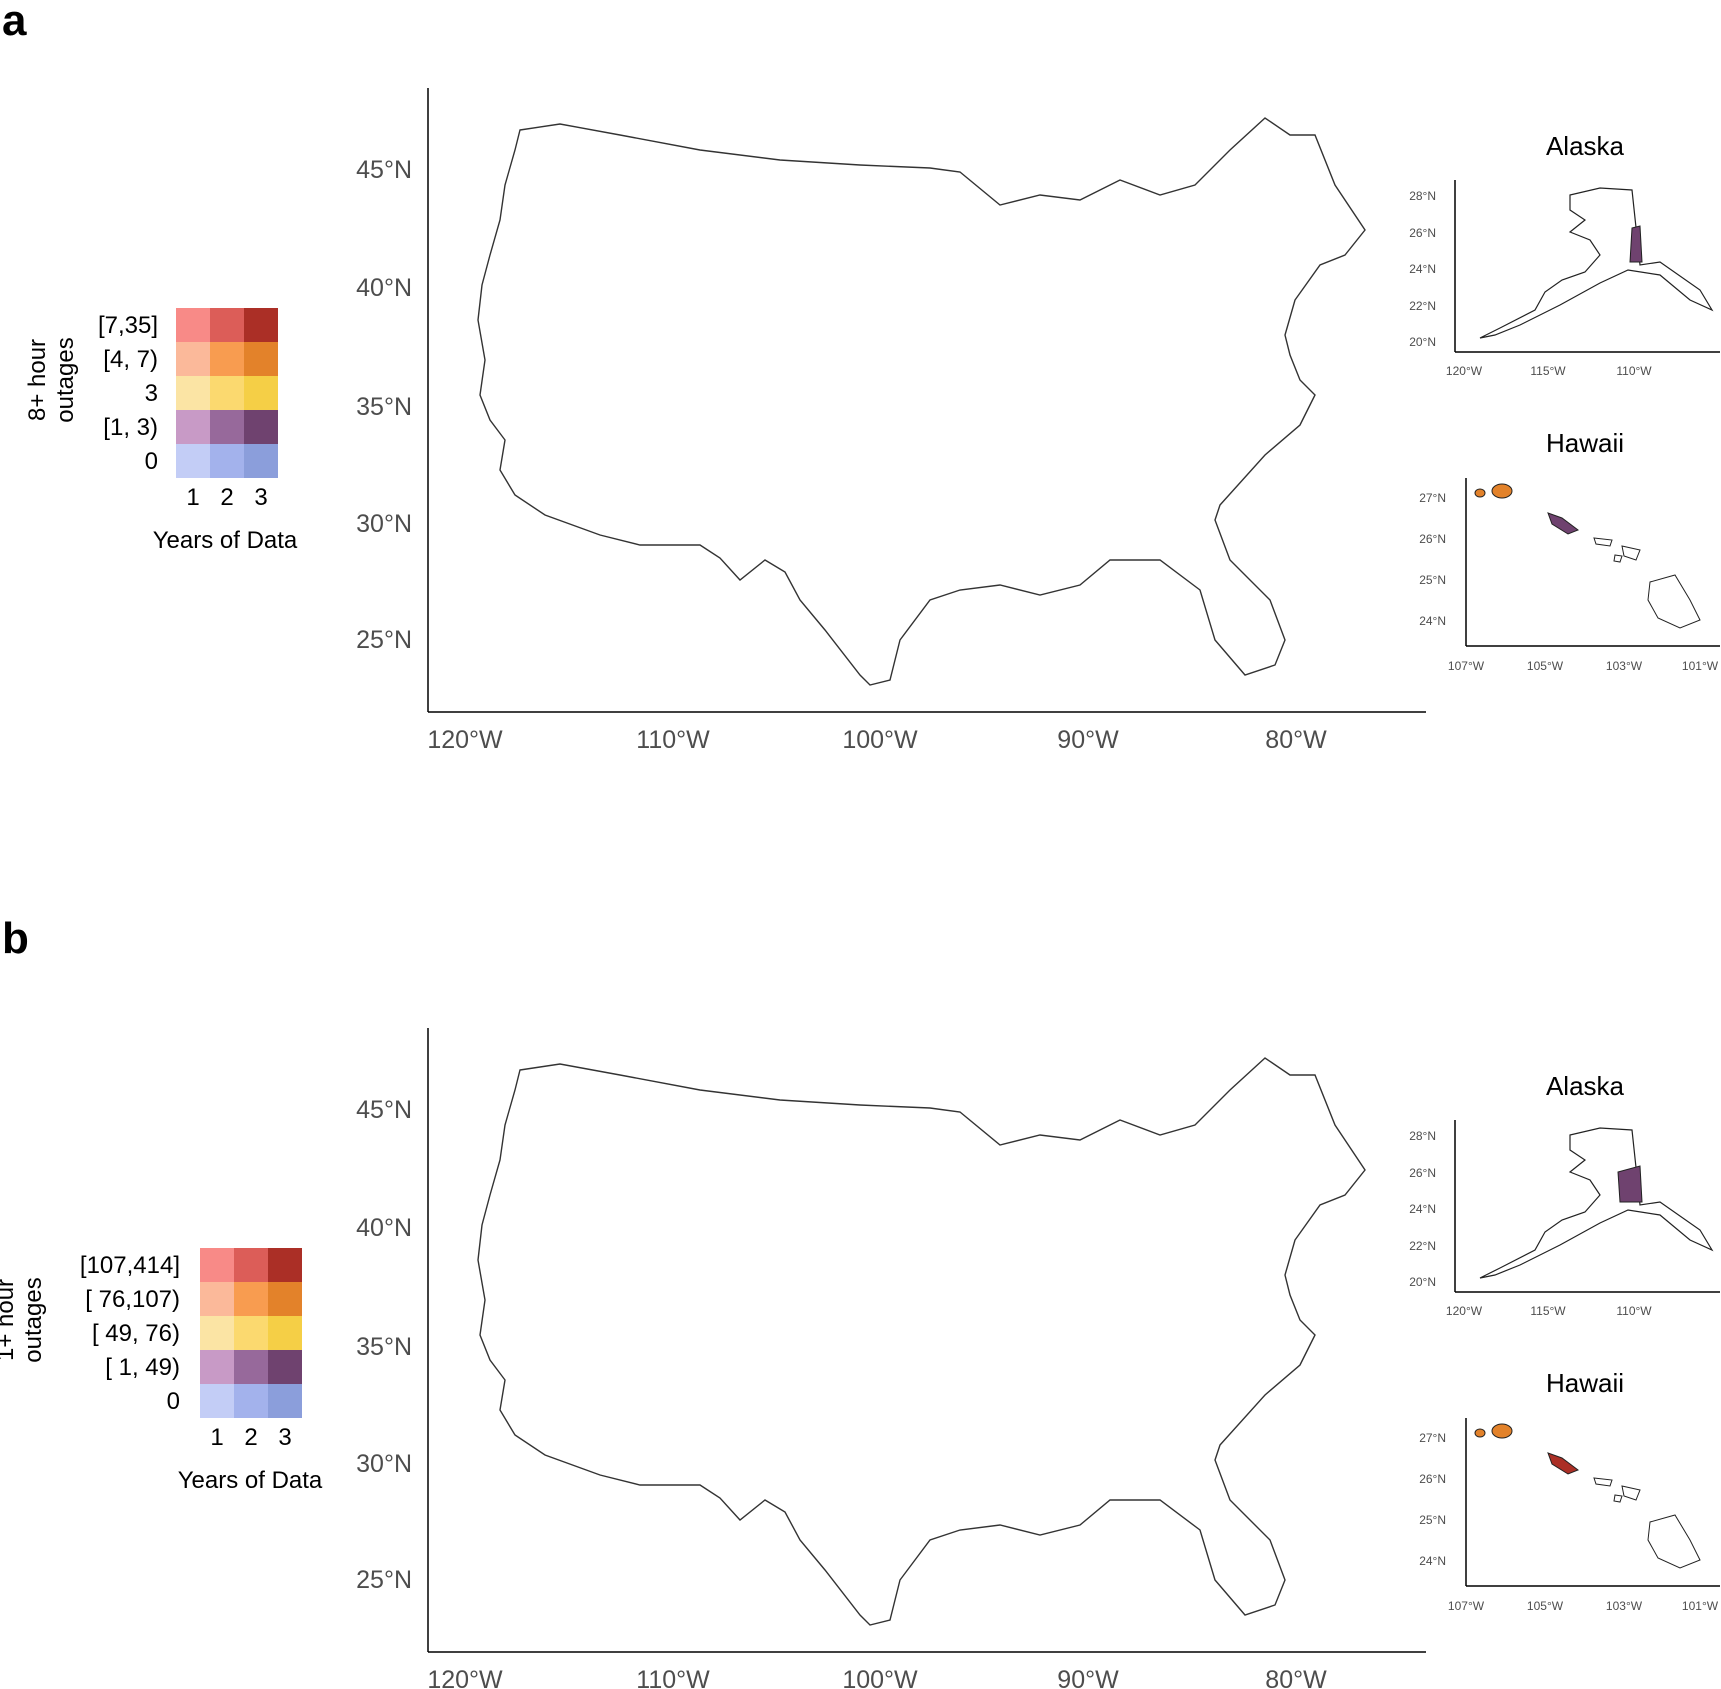 The height and width of the screenshot is (1689, 1721). Describe the element at coordinates (136, 1333) in the screenshot. I see `legend-row-label: [ 49, 76)` at that location.